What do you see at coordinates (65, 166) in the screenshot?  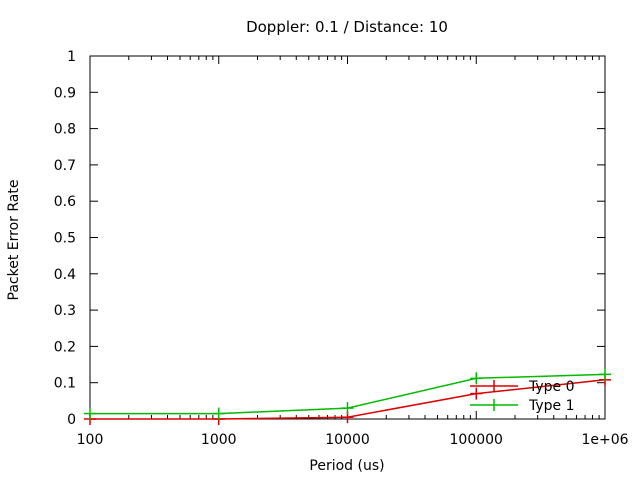 I see `y-tick-label: 0.7` at bounding box center [65, 166].